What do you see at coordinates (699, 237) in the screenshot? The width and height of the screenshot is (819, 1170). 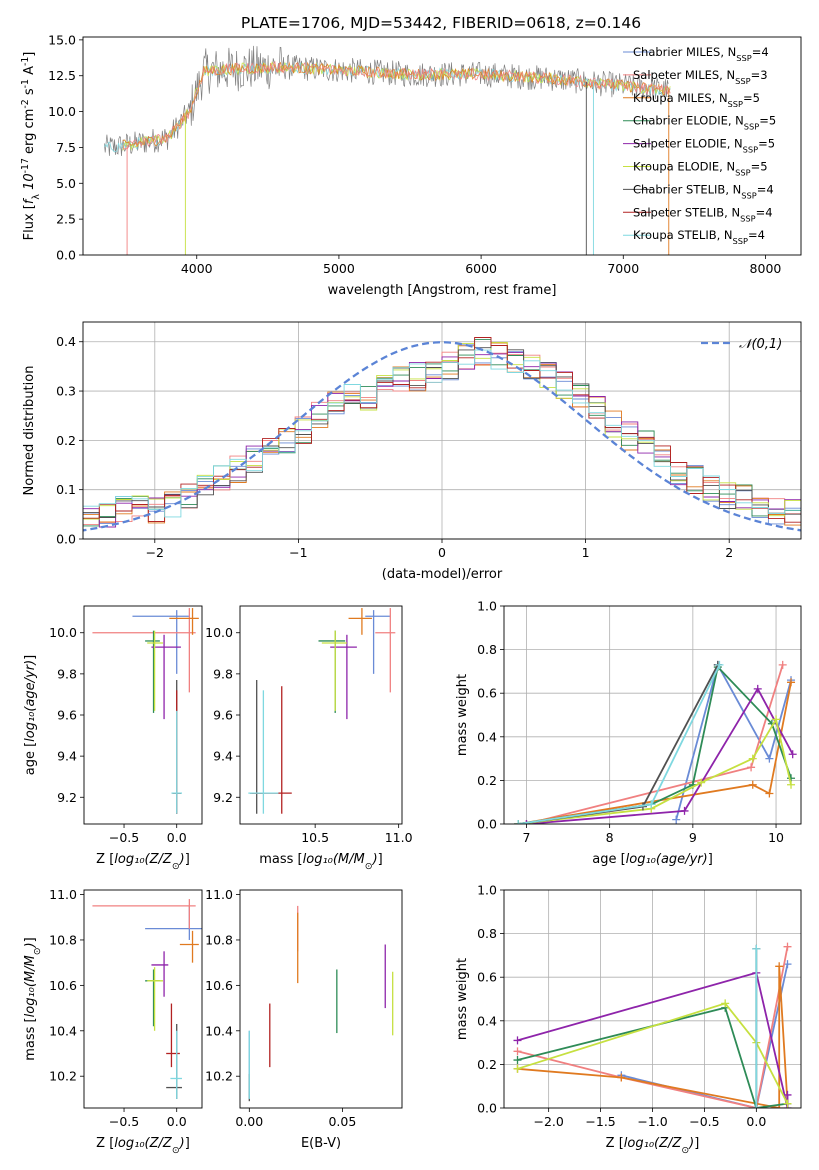 I see `legend-label: Kroupa STELIB, NSSP=4` at bounding box center [699, 237].